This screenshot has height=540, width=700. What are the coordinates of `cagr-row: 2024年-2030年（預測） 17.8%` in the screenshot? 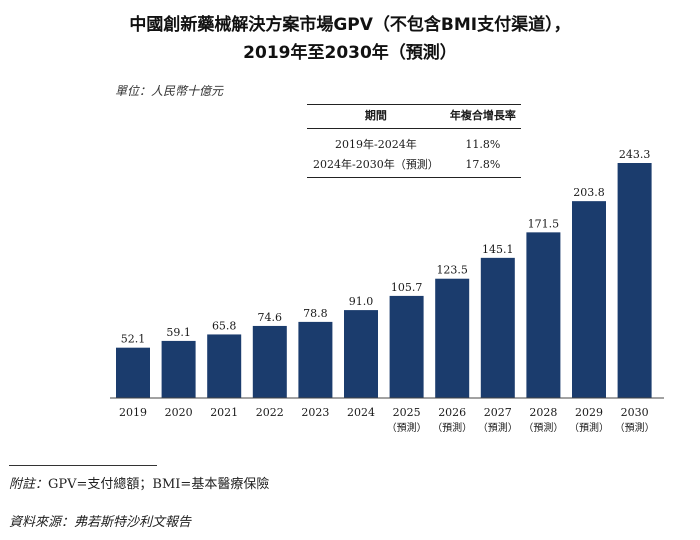 It's located at (414, 165).